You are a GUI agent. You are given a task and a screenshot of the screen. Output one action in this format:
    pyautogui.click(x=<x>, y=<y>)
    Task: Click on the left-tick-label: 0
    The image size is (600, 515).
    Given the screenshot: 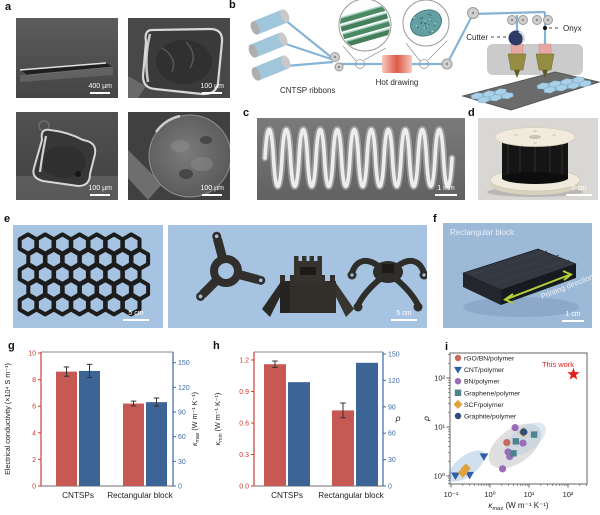 What is the action you would take?
    pyautogui.click(x=34, y=487)
    